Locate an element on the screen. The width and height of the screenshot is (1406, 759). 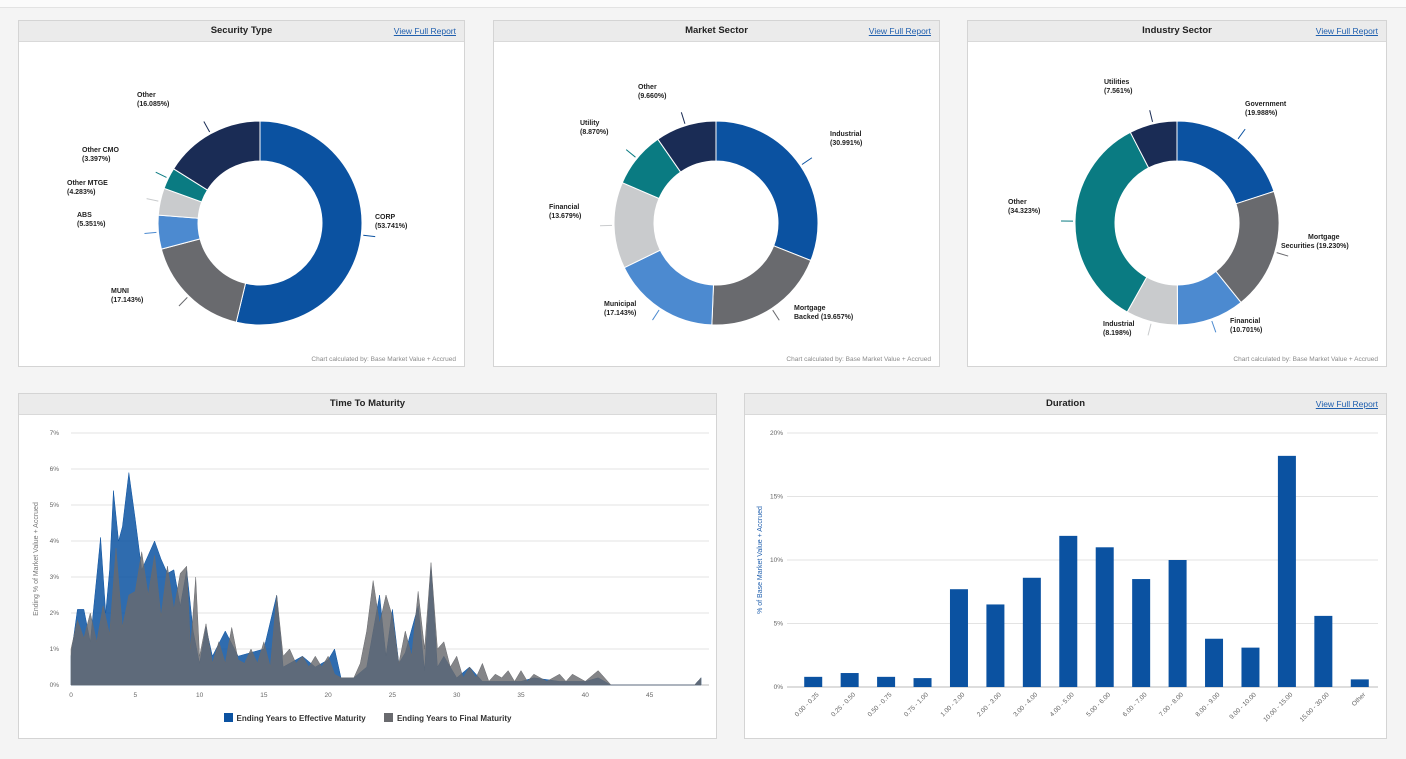
x-tick-label: 1.00 - 2.00 is located at coordinates (952, 704).